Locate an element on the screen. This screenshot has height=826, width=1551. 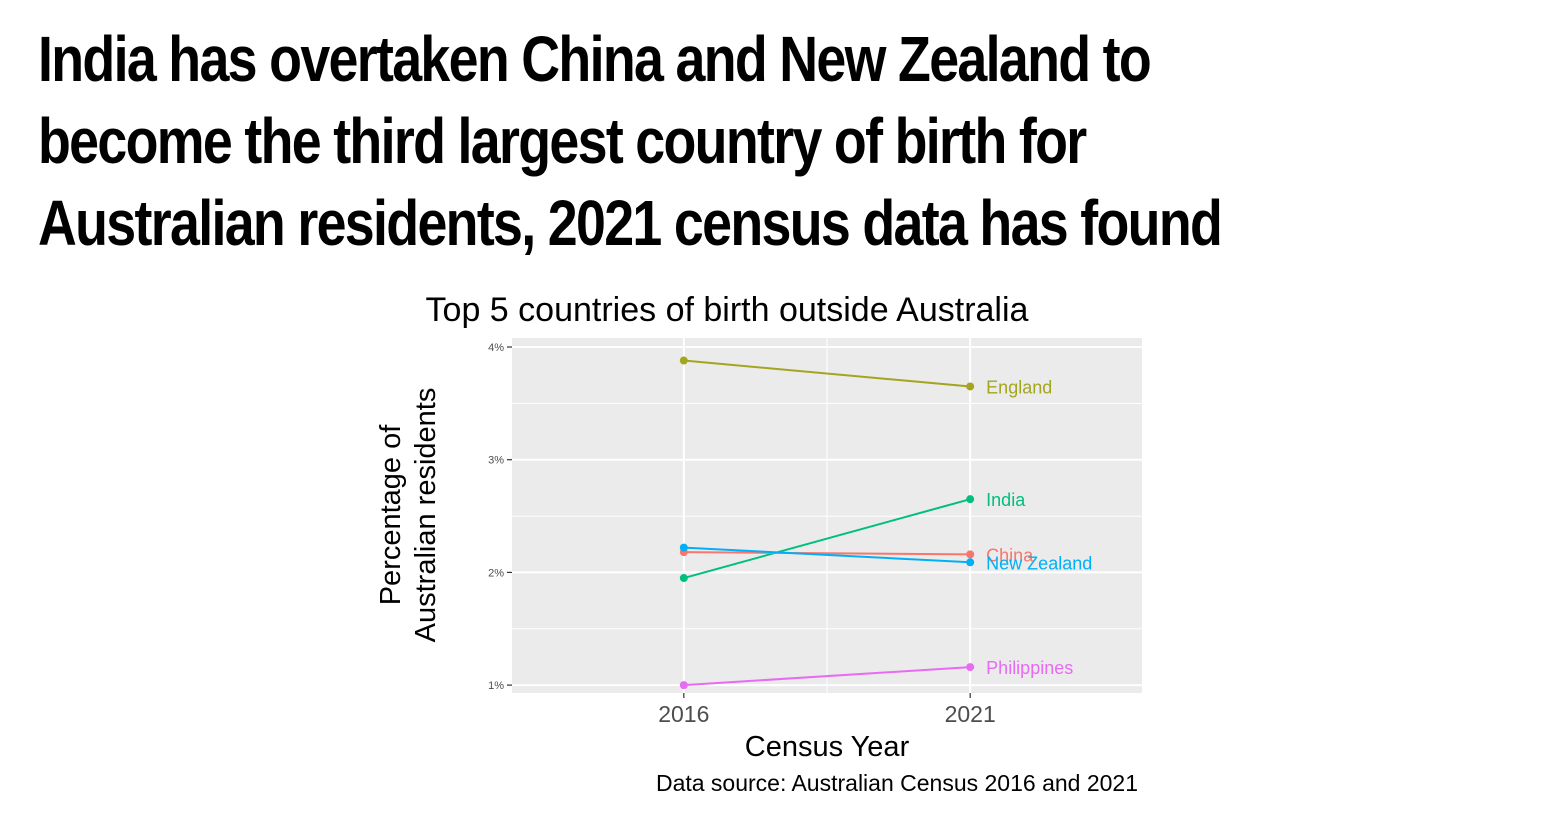
series-label-new-zealand: New Zealand is located at coordinates (1039, 563).